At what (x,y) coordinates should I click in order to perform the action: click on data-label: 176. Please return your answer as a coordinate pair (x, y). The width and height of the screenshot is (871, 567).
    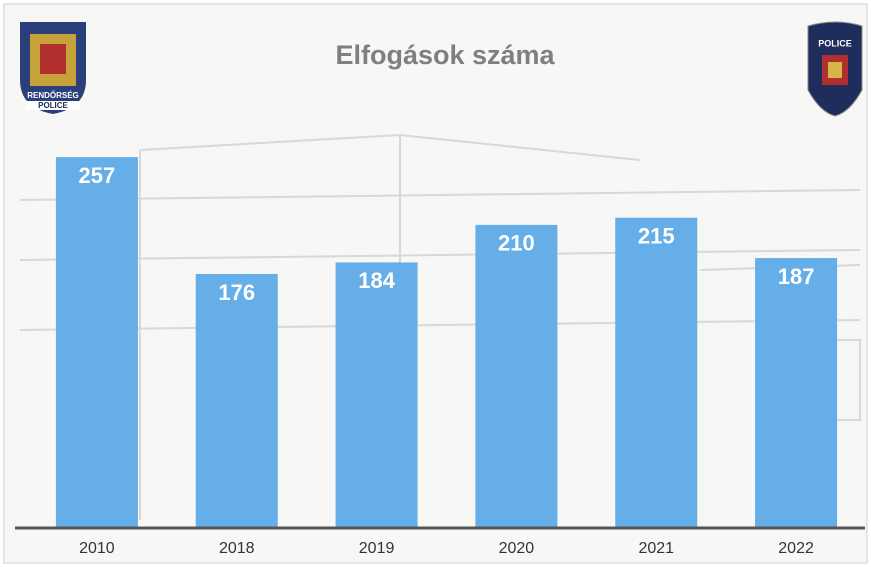
    Looking at the image, I should click on (236, 292).